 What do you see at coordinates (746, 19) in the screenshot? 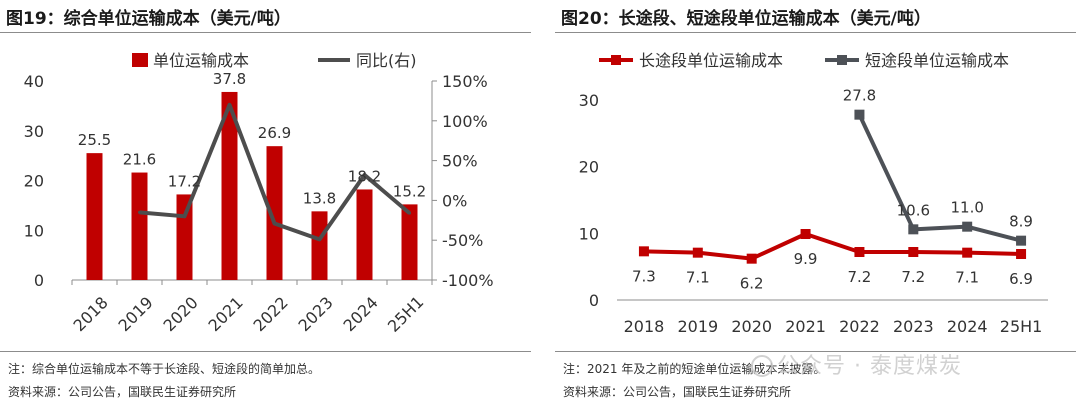
I see `chart-title-right: 图20：长途段、短途段单位运输成本（美元/吨）` at bounding box center [746, 19].